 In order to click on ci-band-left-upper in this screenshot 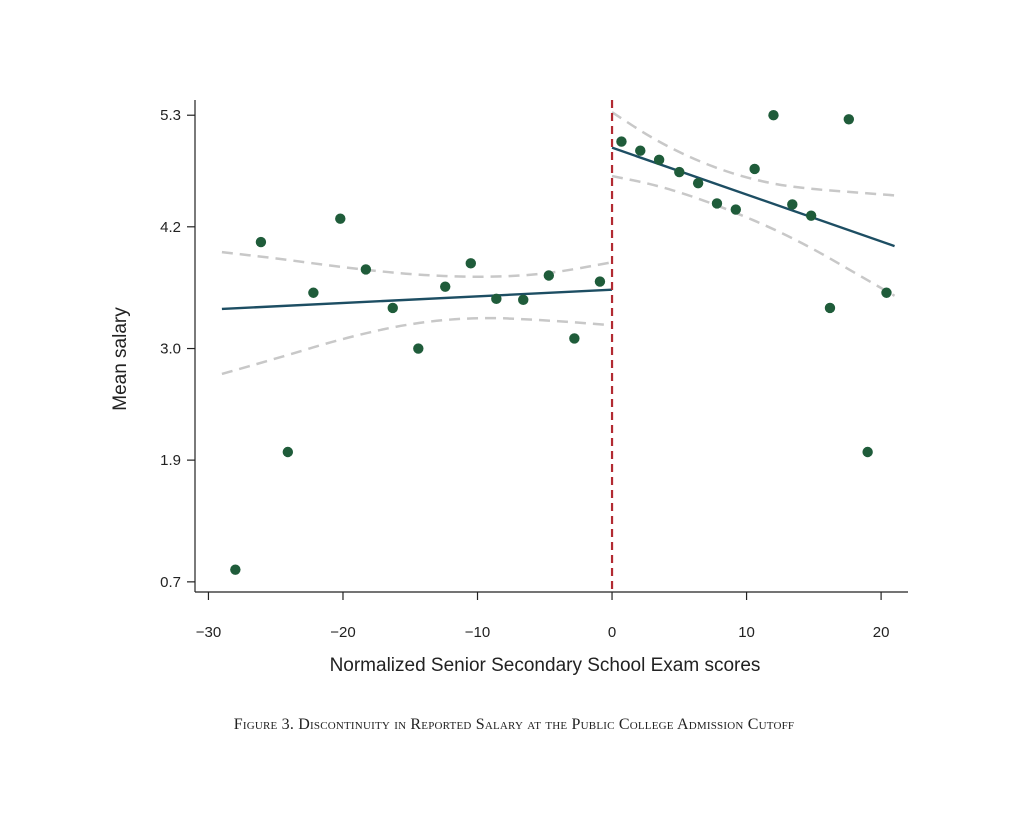, I will do `click(417, 264)`.